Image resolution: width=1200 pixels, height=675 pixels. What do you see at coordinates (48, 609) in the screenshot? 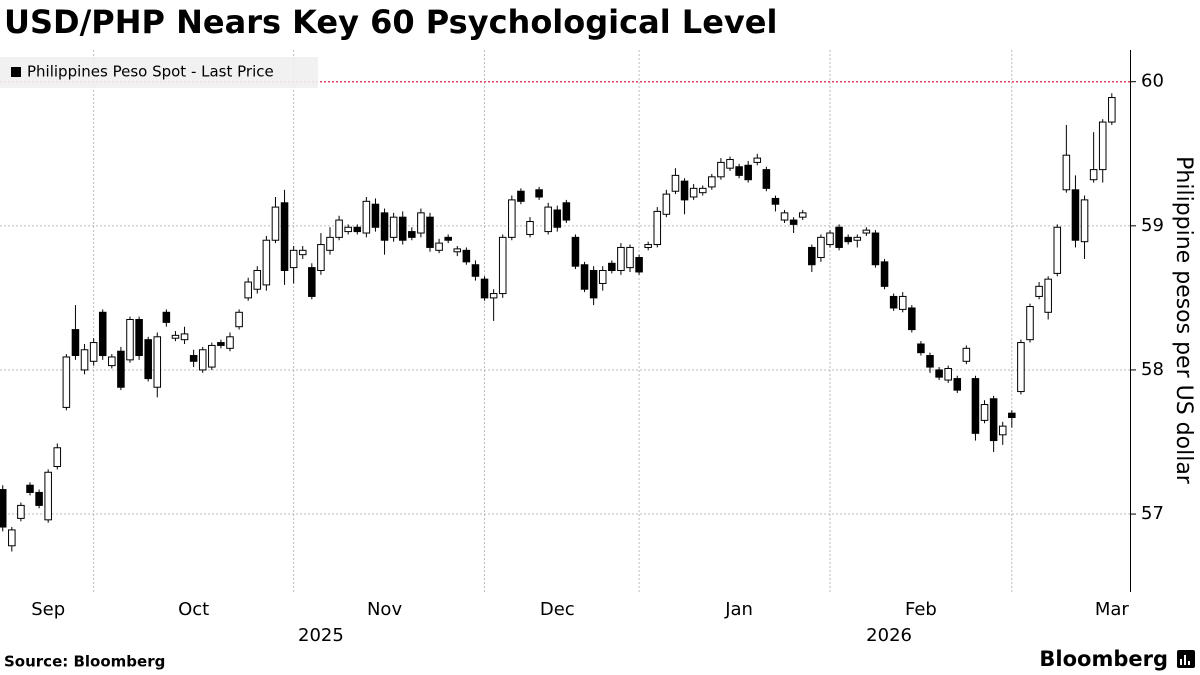
I see `x-tick-label: Sep` at bounding box center [48, 609].